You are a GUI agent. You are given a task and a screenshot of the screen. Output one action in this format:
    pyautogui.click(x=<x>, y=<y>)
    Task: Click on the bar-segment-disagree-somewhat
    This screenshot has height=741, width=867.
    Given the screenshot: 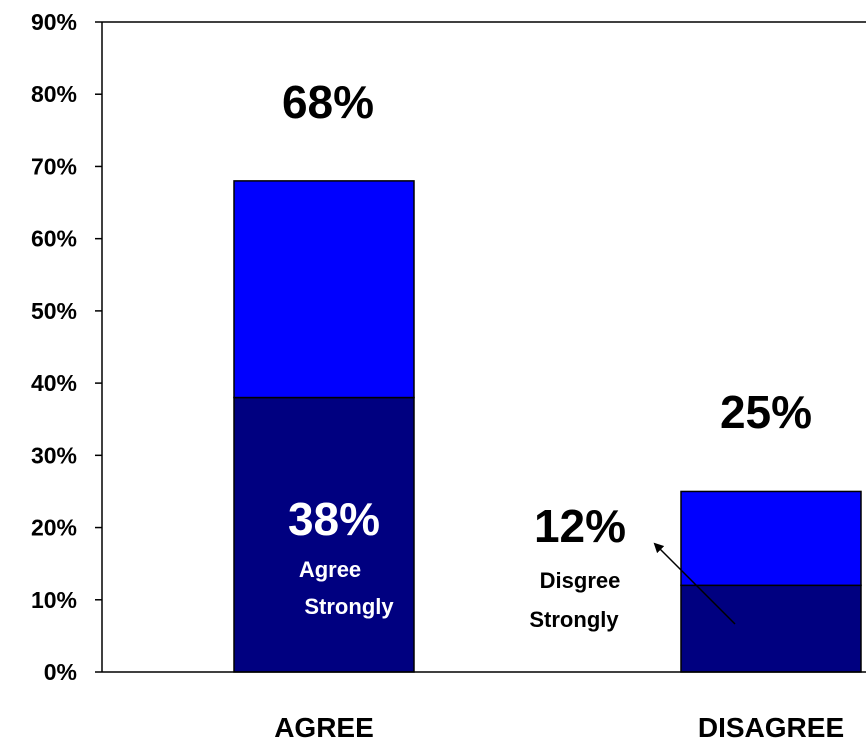 What is the action you would take?
    pyautogui.click(x=771, y=538)
    